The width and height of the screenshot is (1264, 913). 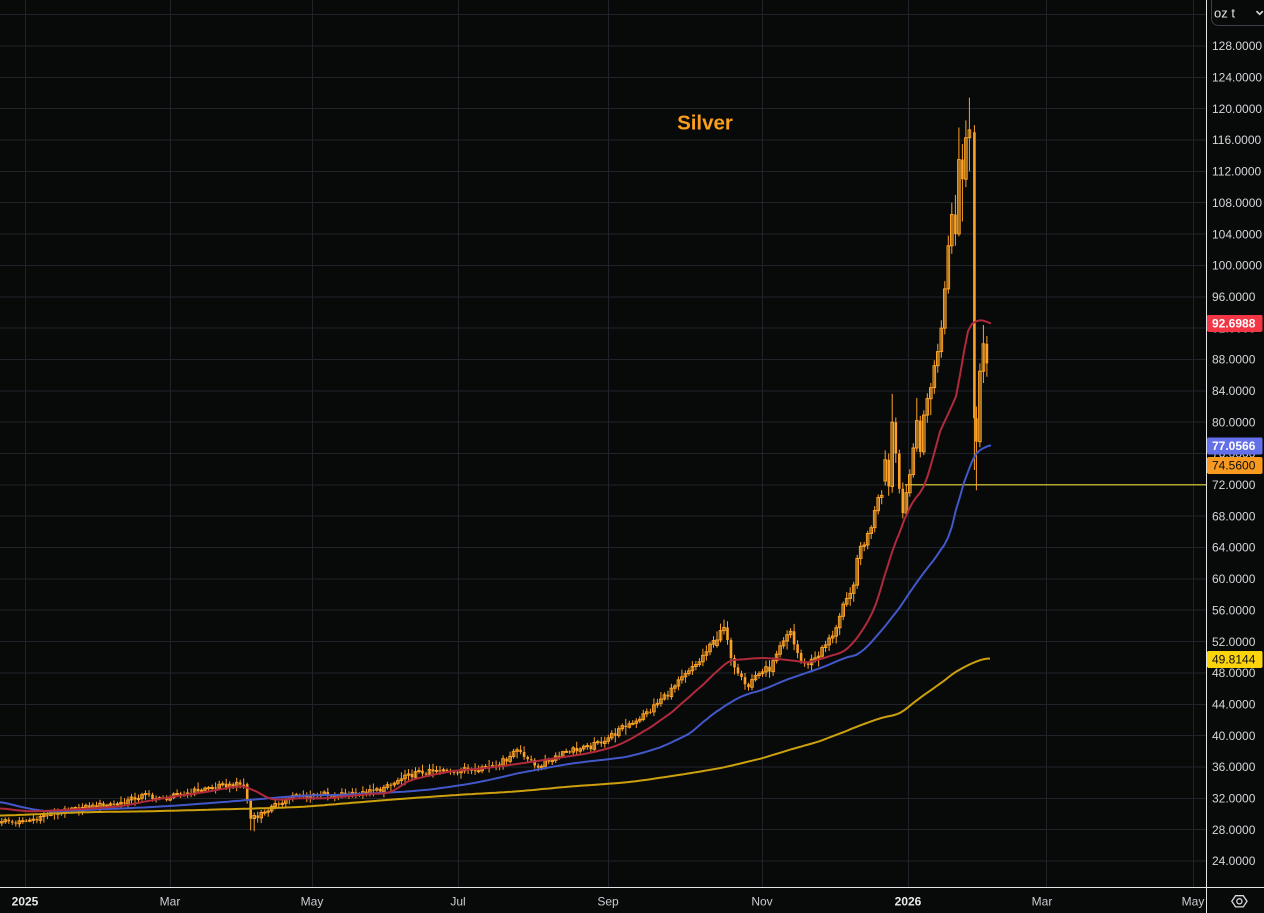 What do you see at coordinates (1234, 297) in the screenshot?
I see `svg-text: 96.0000` at bounding box center [1234, 297].